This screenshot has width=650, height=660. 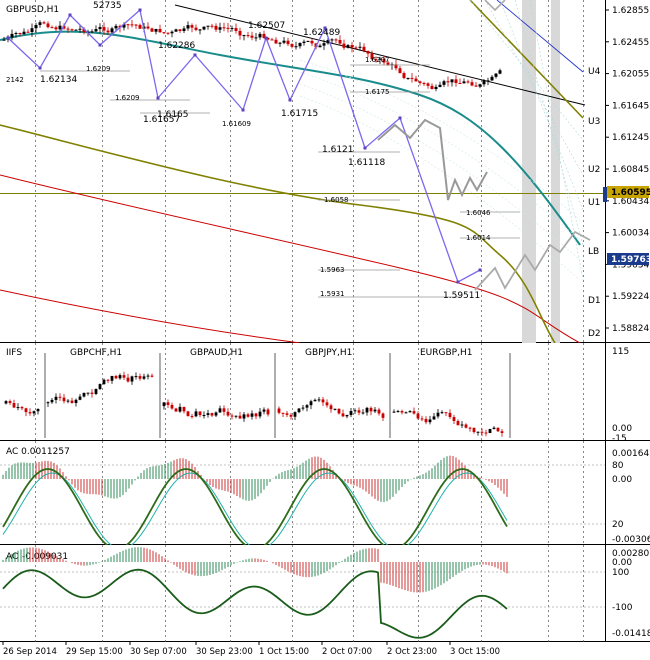 What do you see at coordinates (96, 353) in the screenshot?
I see `currency-pair-label: GBPCHF,H1` at bounding box center [96, 353].